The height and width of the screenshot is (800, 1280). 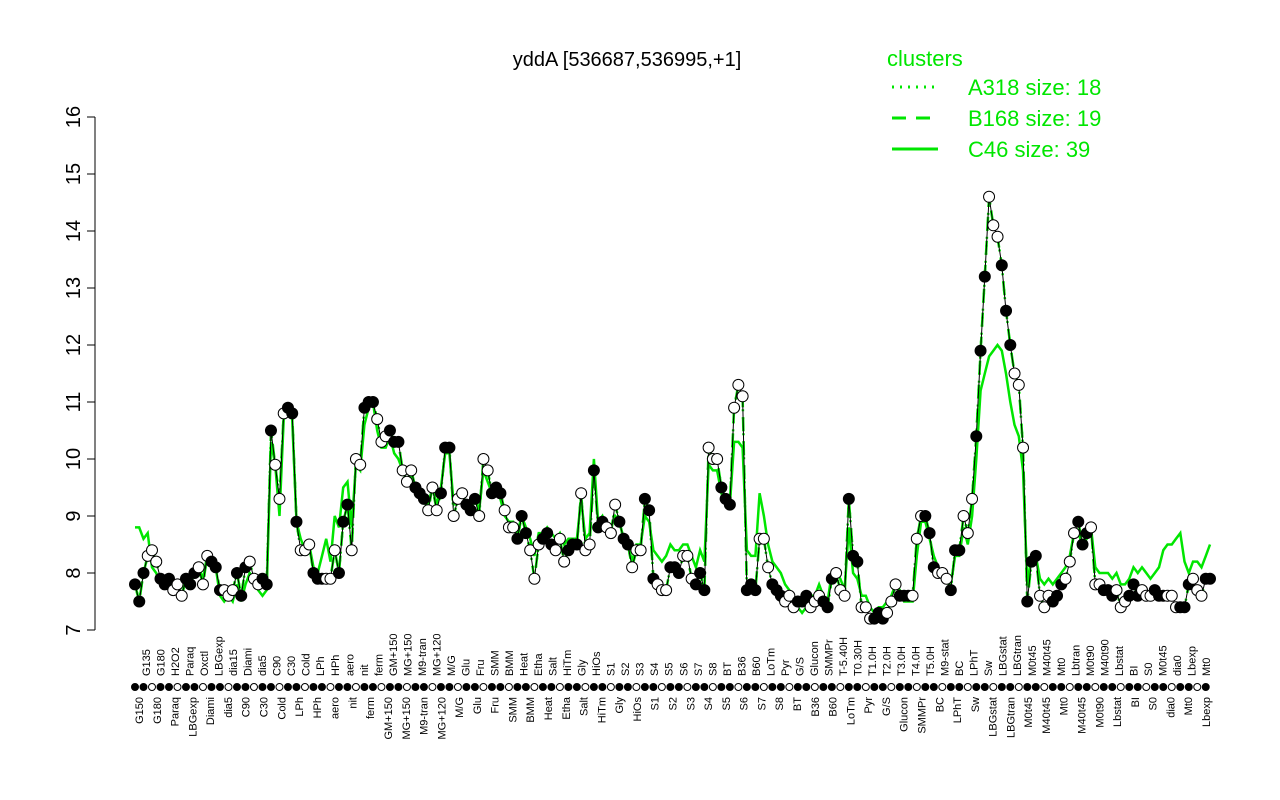 I want to click on x-tick-label: T-5.40H, so click(x=844, y=656).